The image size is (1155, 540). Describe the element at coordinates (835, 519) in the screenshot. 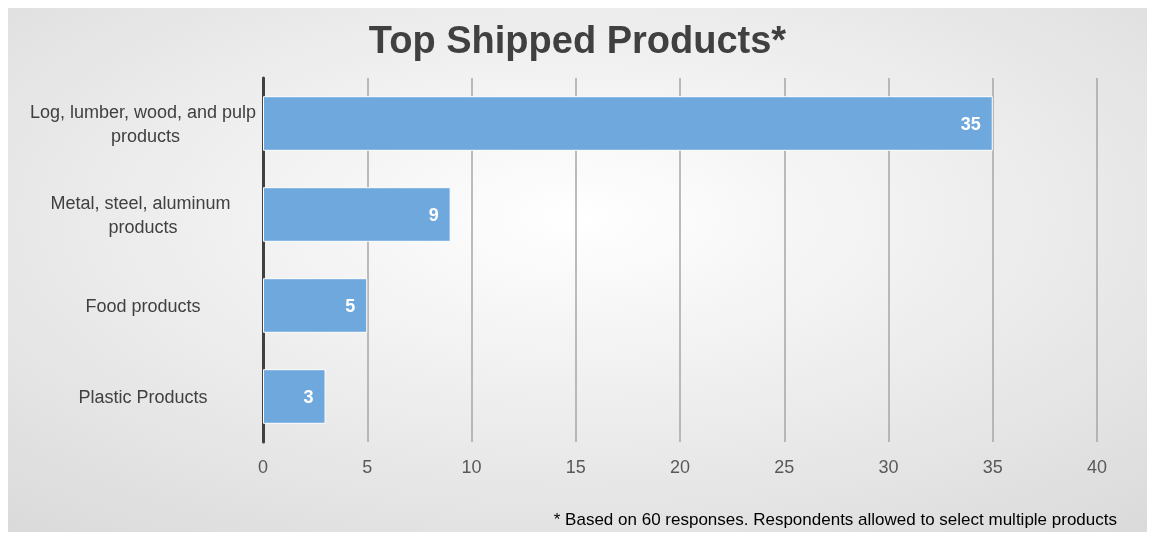

I see `text: * Based on 60 responses. Respondents allowed to select multiple products` at that location.